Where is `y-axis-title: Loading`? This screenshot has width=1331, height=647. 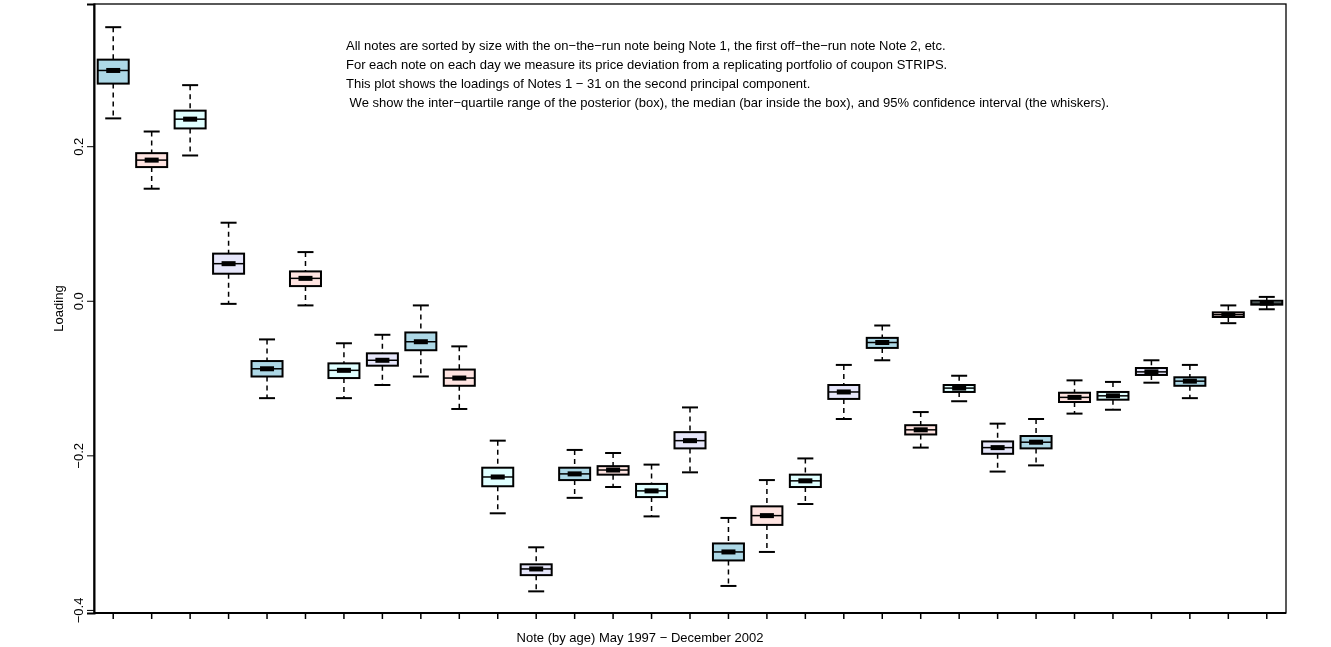
y-axis-title: Loading is located at coordinates (58, 308).